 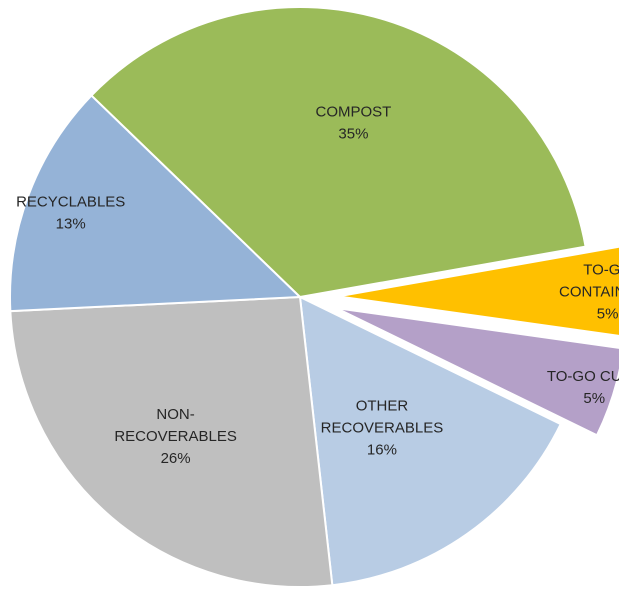 I want to click on data-label-recyclables: RECYCLABLES 13%, so click(x=70, y=212).